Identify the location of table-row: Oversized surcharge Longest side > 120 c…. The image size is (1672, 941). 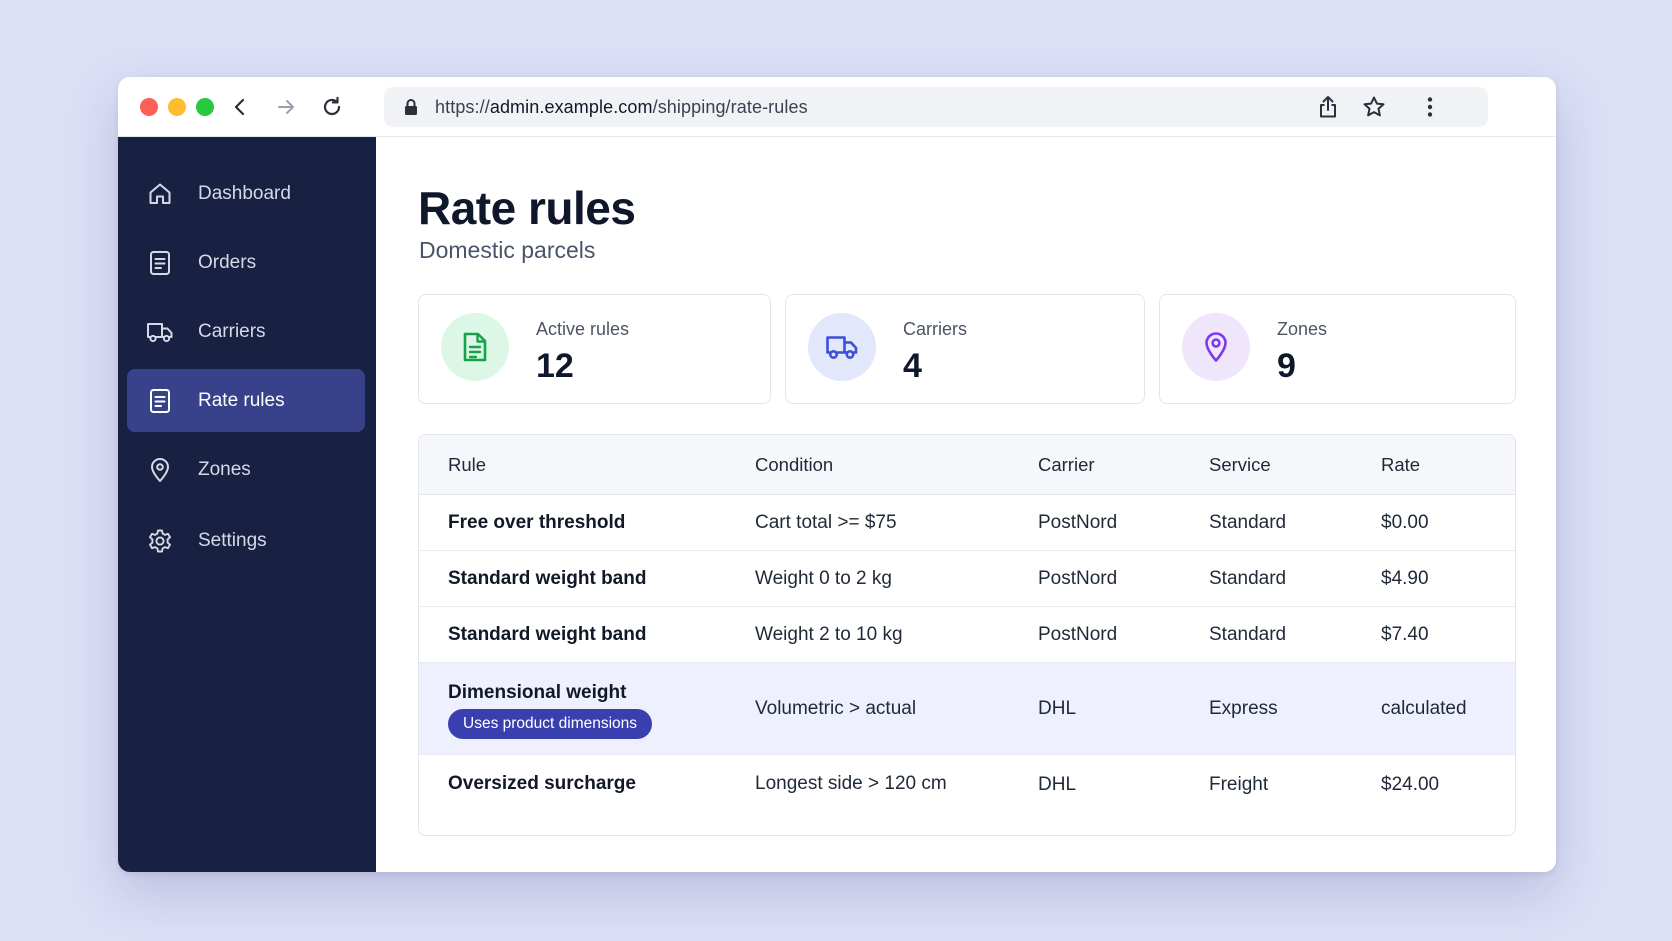
(967, 785).